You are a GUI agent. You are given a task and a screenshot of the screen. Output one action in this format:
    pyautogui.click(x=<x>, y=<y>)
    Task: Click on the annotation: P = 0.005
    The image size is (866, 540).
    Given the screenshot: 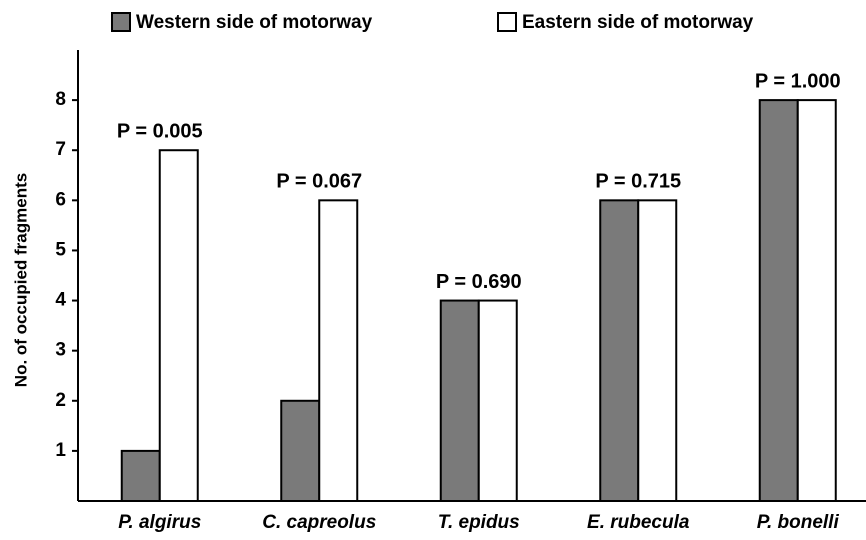 What is the action you would take?
    pyautogui.click(x=160, y=132)
    